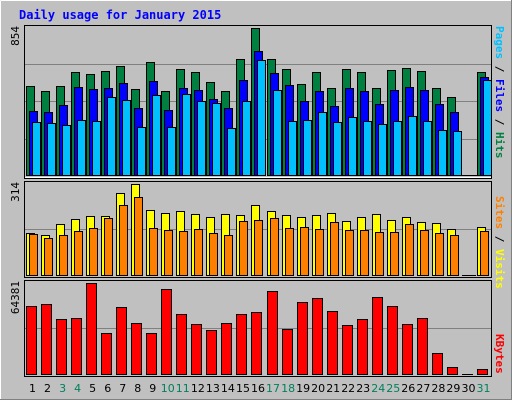  I want to click on day-label-19: 19, so click(303, 388).